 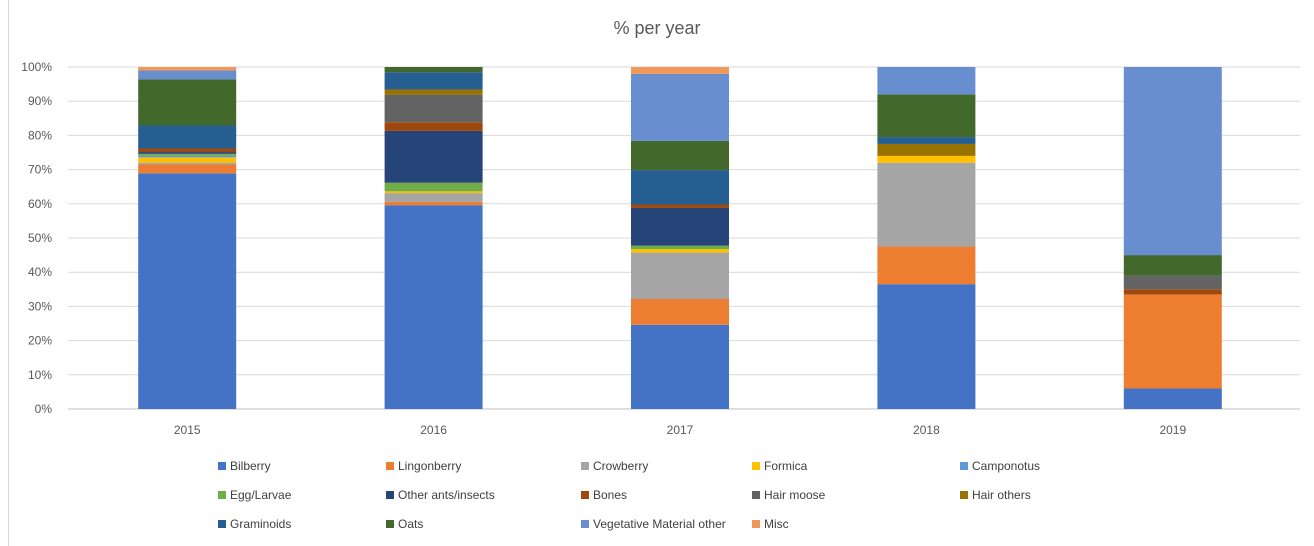 I want to click on legend-label: Hair moose, so click(x=795, y=495).